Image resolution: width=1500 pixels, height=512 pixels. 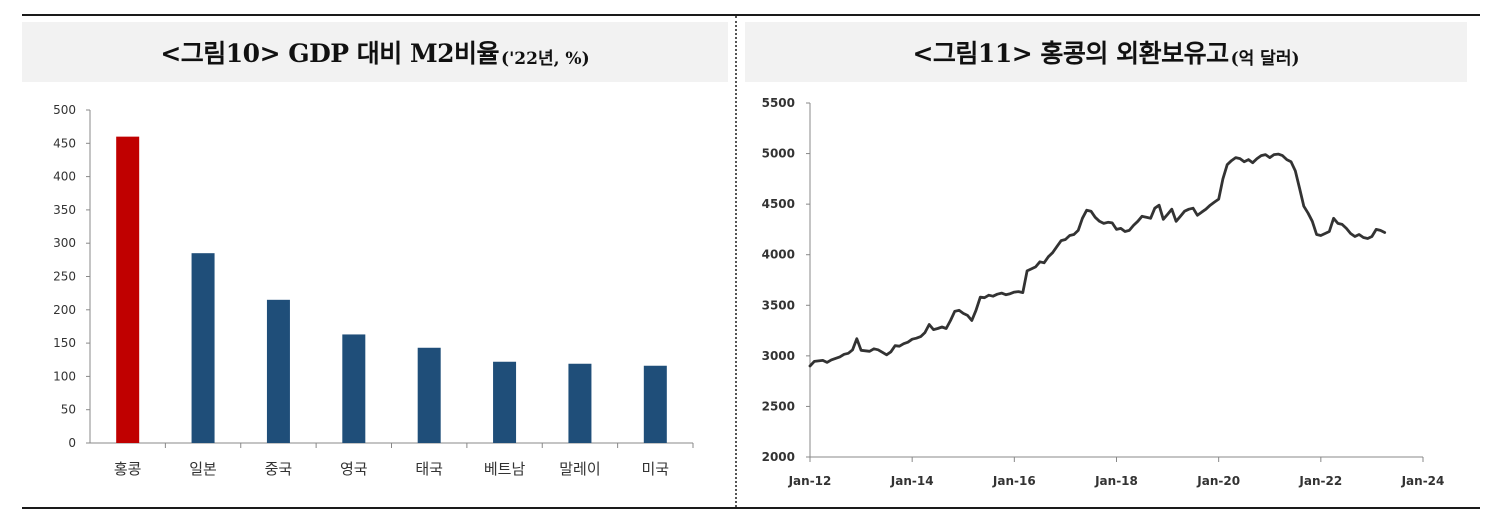 I want to click on category-label: 베트남, so click(x=505, y=469).